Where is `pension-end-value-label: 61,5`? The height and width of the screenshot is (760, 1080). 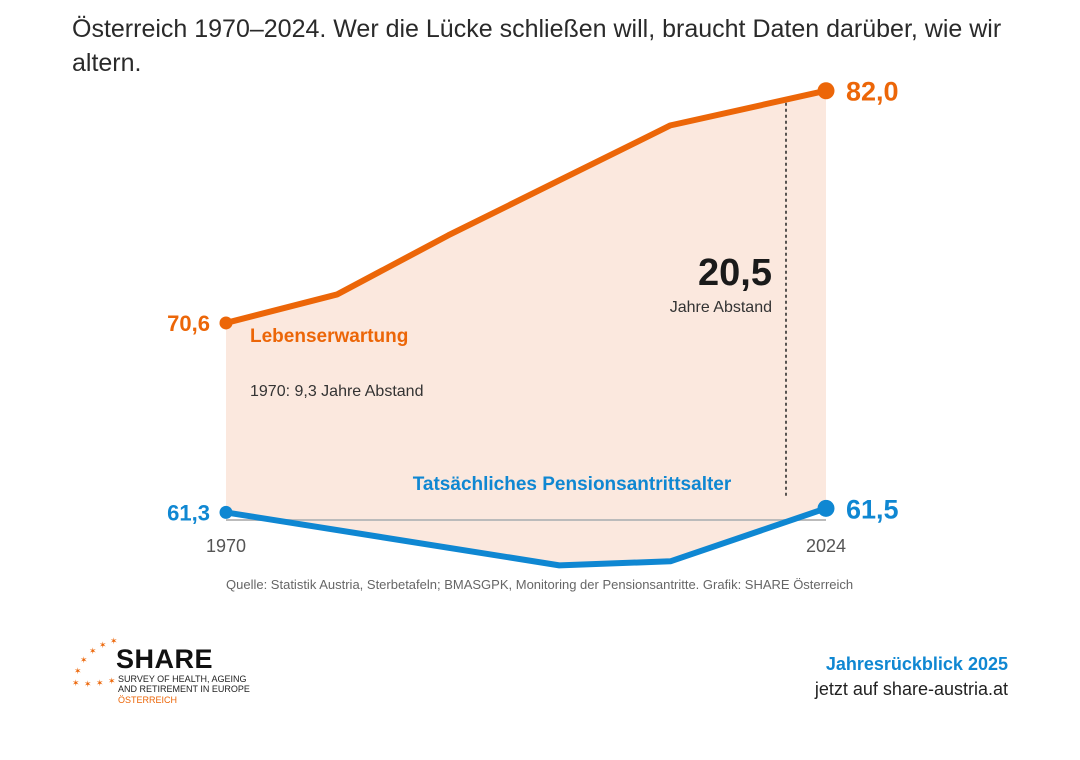
pension-end-value-label: 61,5 is located at coordinates (872, 509).